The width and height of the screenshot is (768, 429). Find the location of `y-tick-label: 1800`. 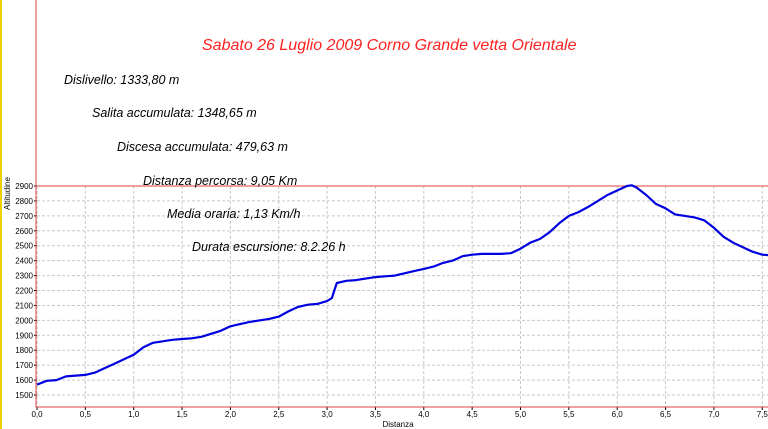

y-tick-label: 1800 is located at coordinates (24, 350).